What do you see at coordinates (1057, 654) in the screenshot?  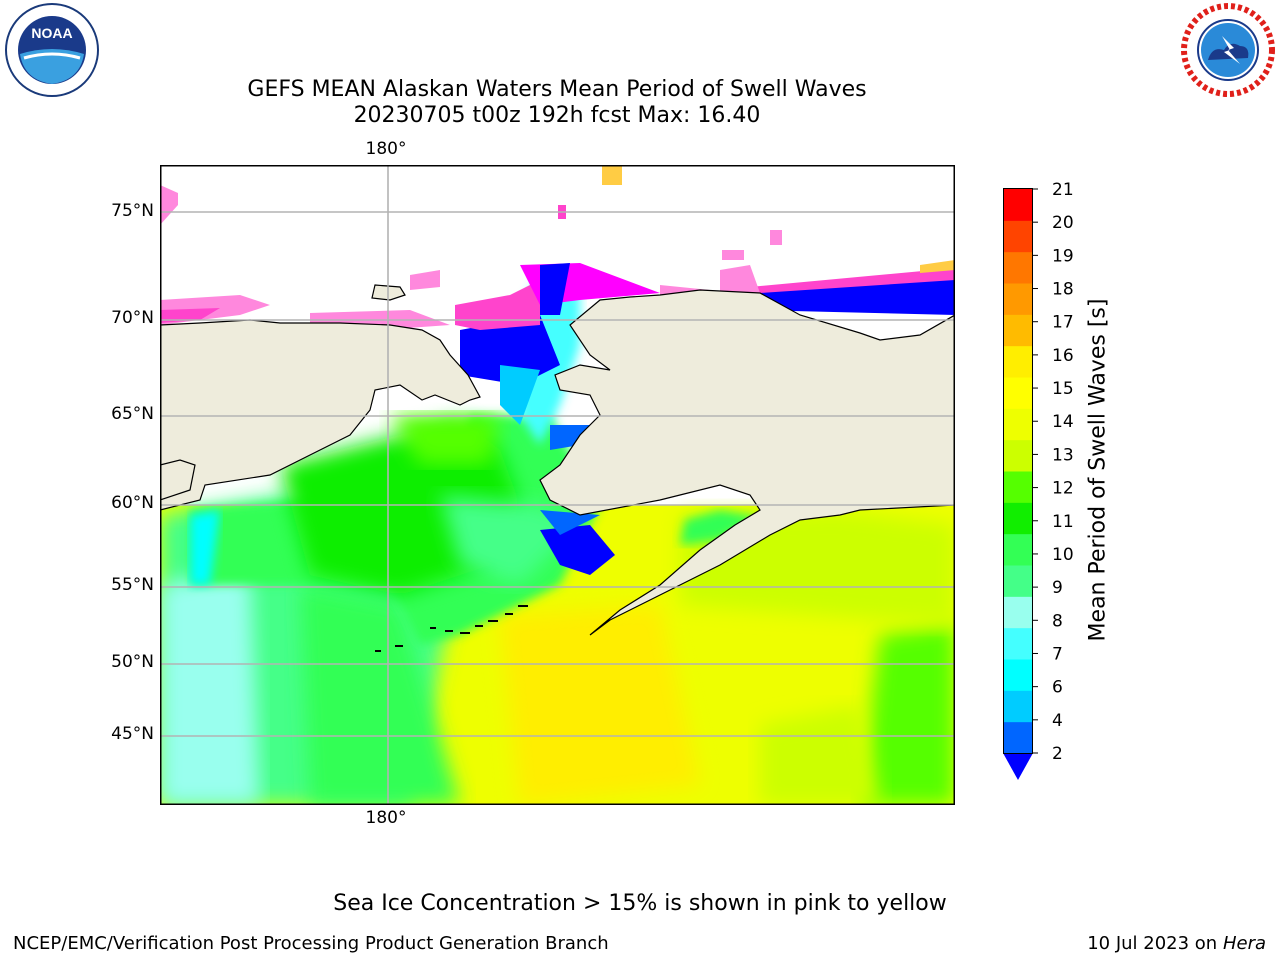 I see `colorbar-tick-label: 7` at bounding box center [1057, 654].